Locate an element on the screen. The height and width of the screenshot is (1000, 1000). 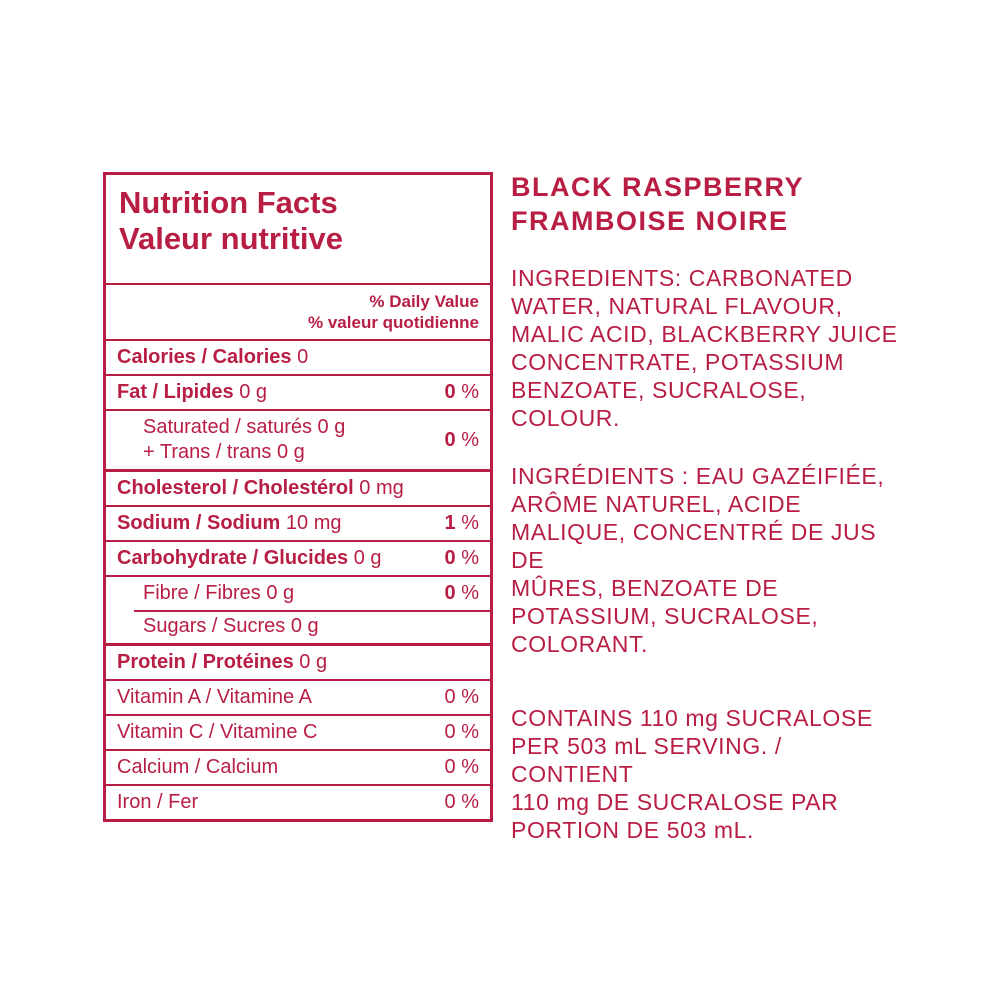
nutrition-facts-title: Nutrition Facts Valeur nutritive is located at coordinates (298, 216).